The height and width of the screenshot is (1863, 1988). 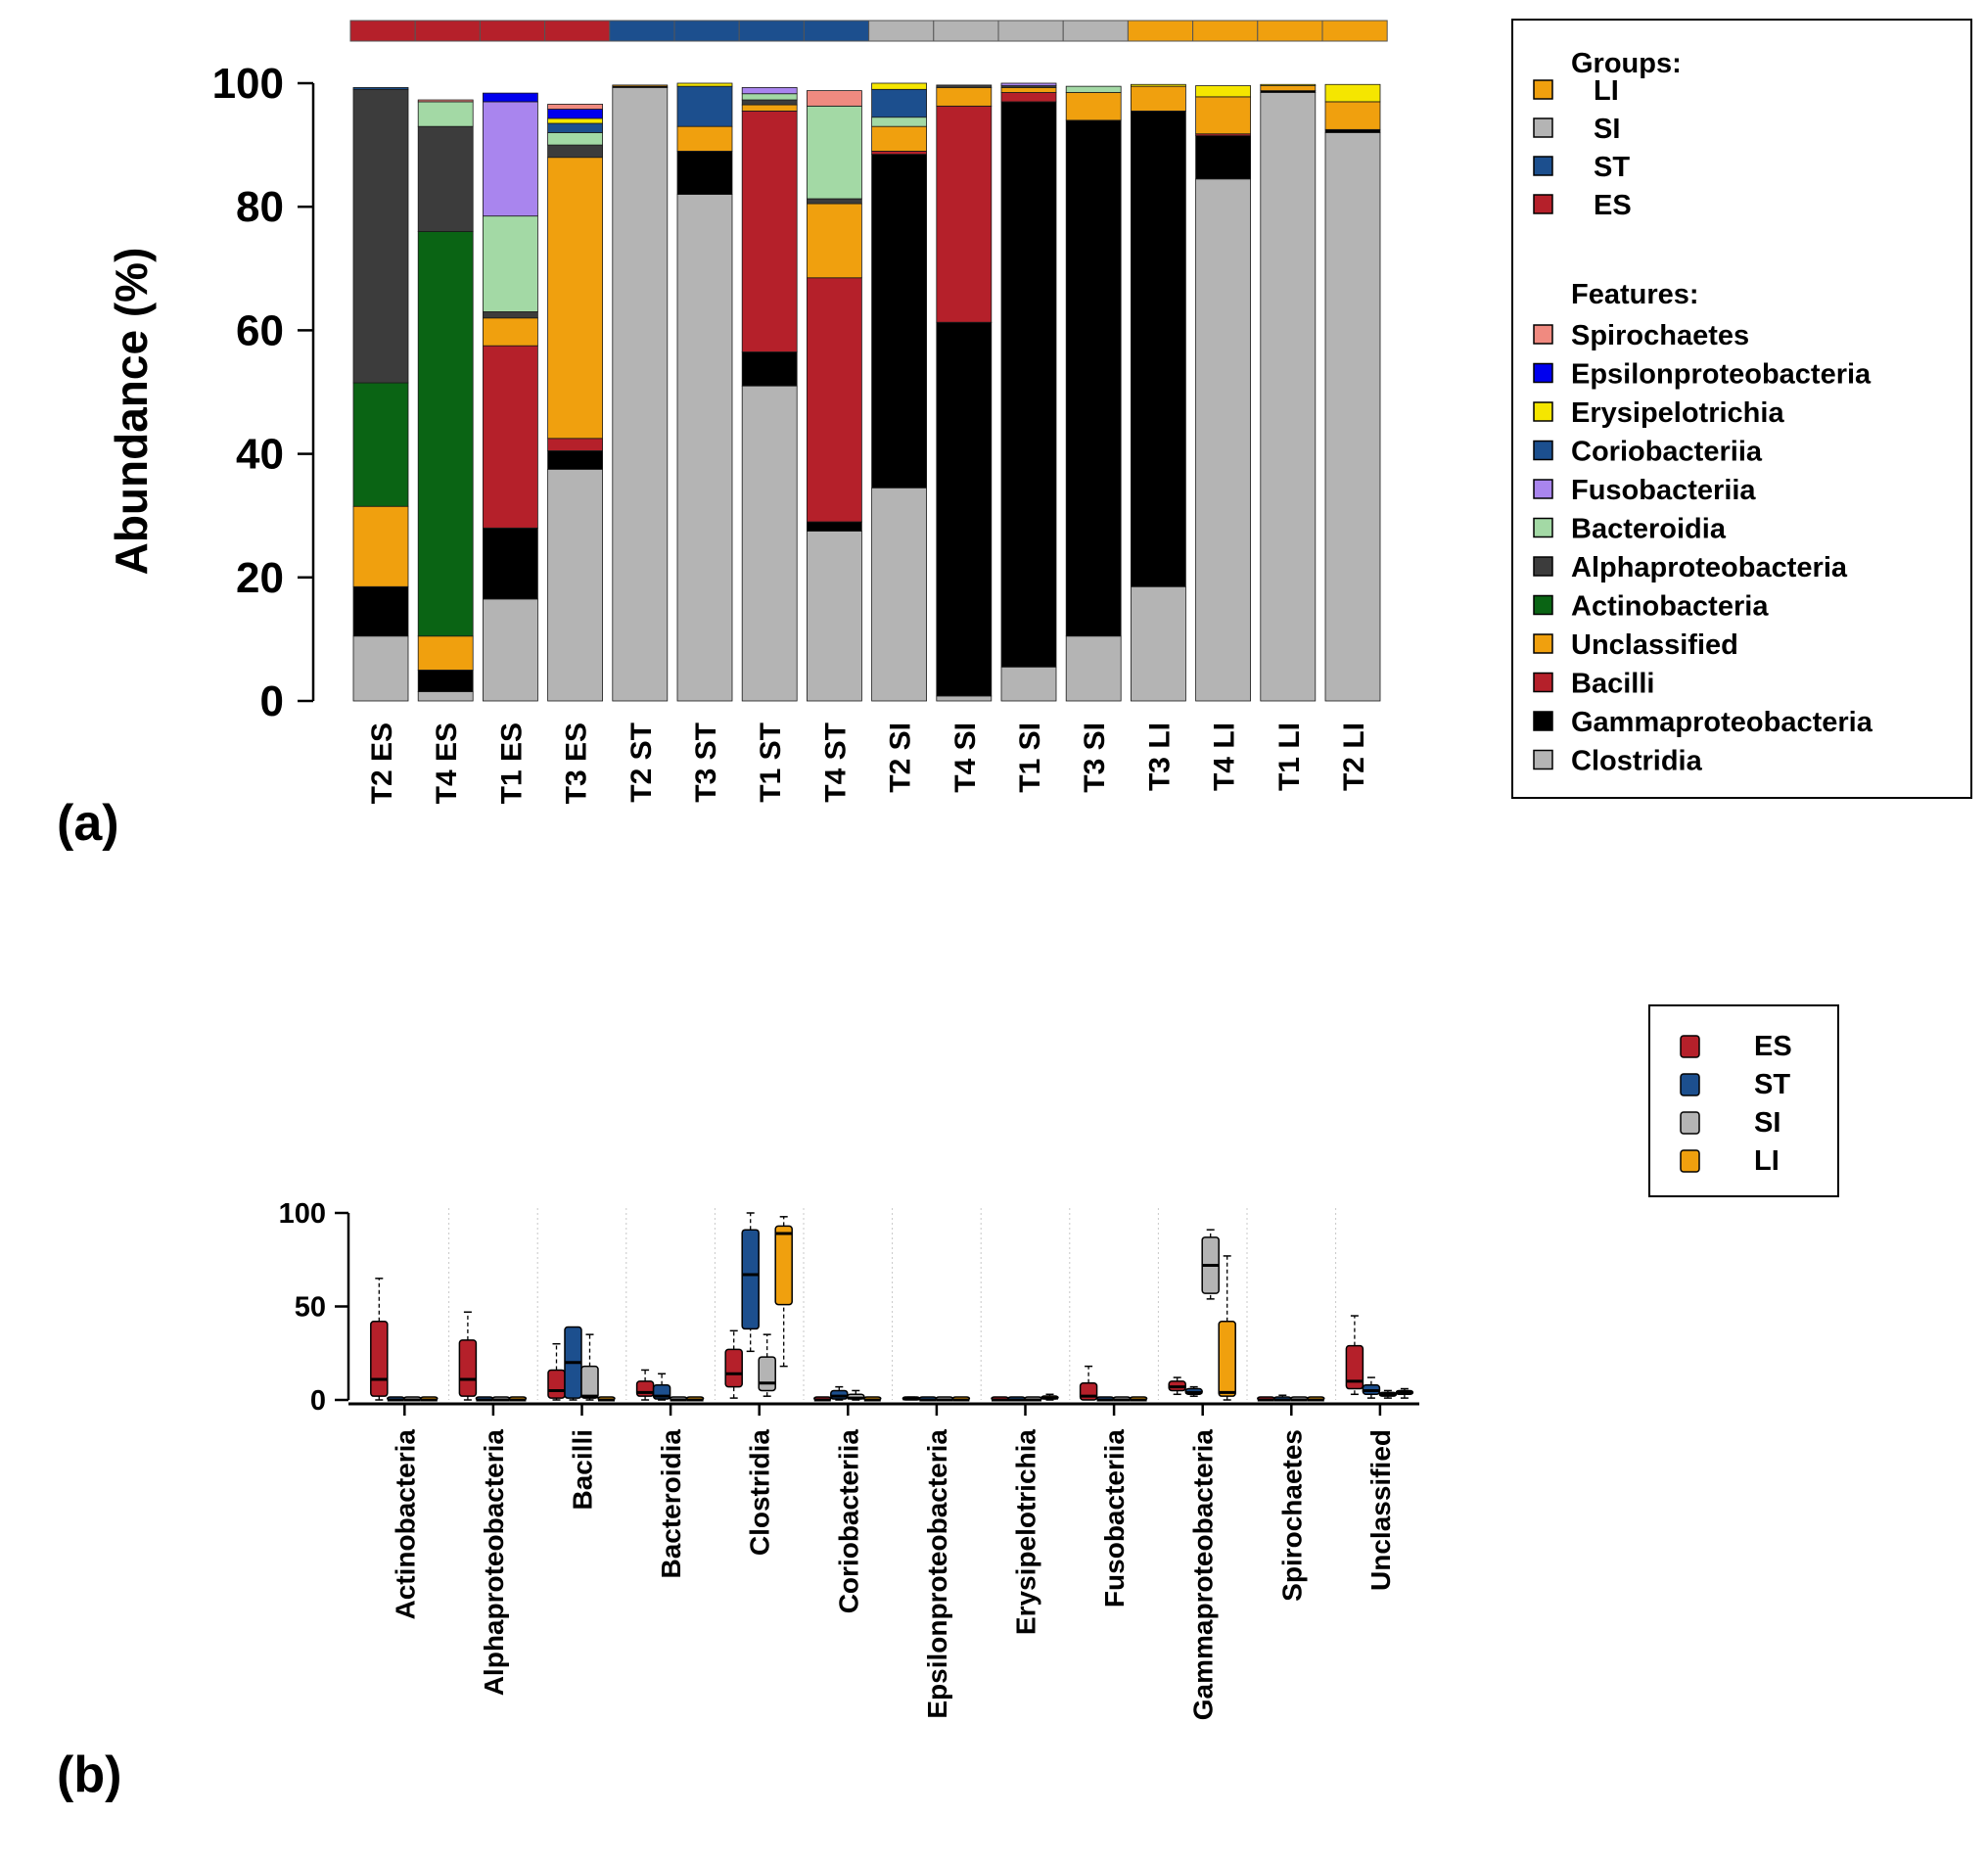 I want to click on segment-spirochaetes, so click(x=834, y=99).